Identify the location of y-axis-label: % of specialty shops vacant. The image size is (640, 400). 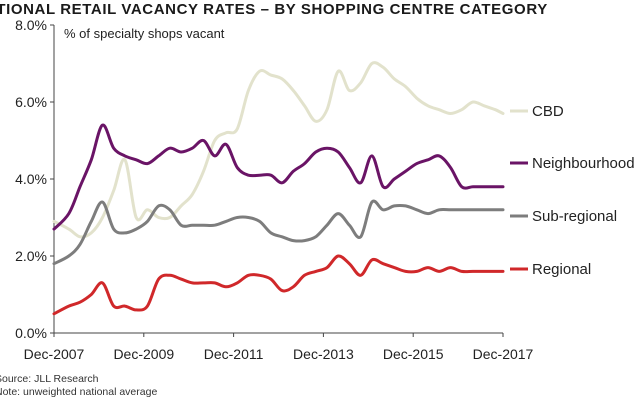
(144, 33).